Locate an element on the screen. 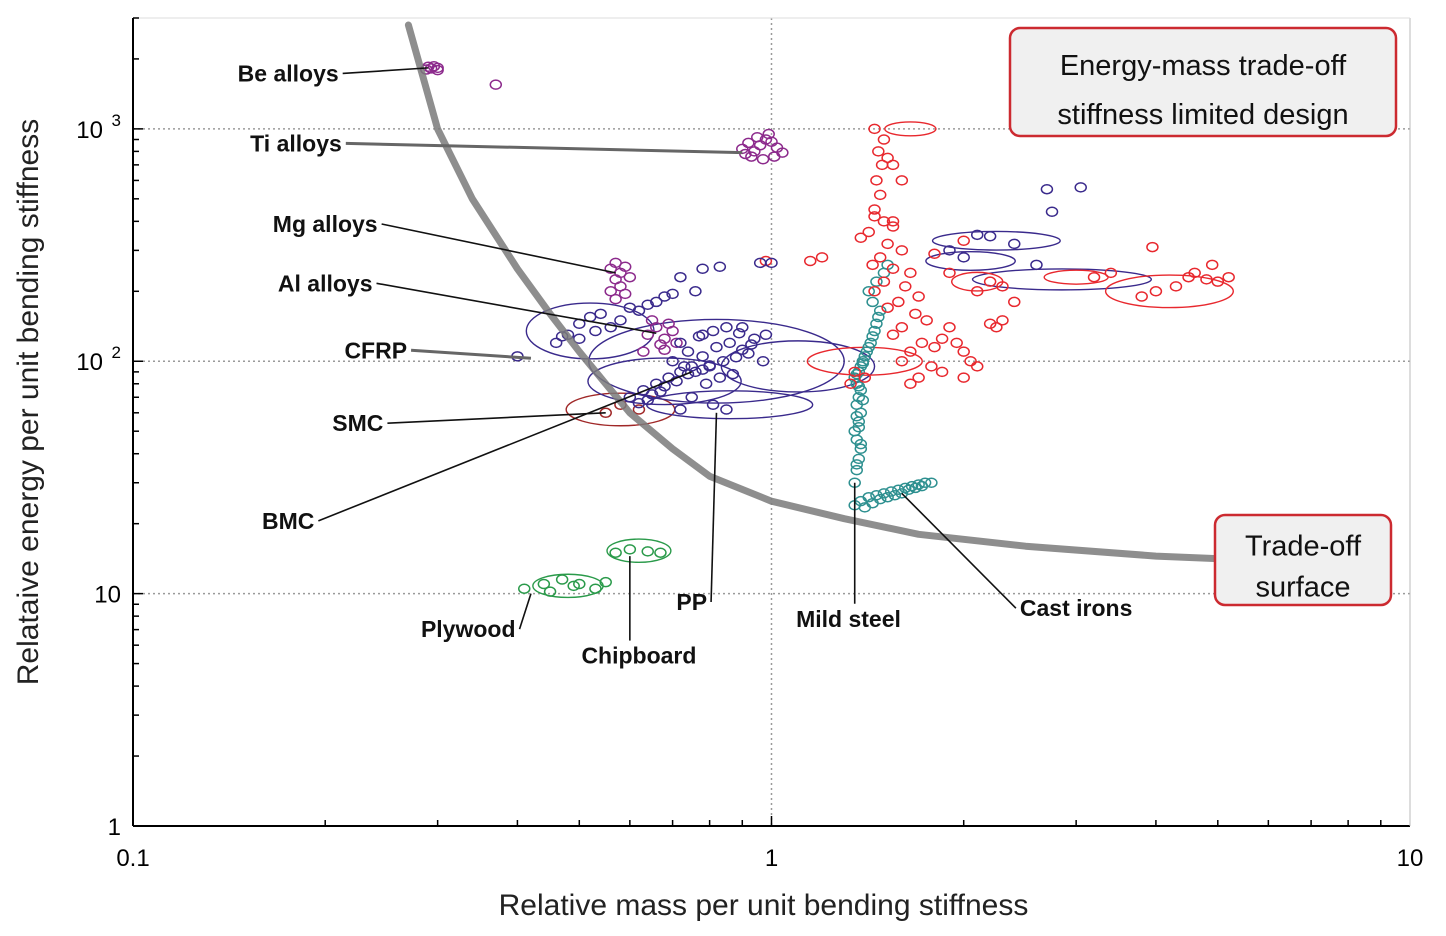  info-box-1-line-0: Trade-off is located at coordinates (1303, 547).